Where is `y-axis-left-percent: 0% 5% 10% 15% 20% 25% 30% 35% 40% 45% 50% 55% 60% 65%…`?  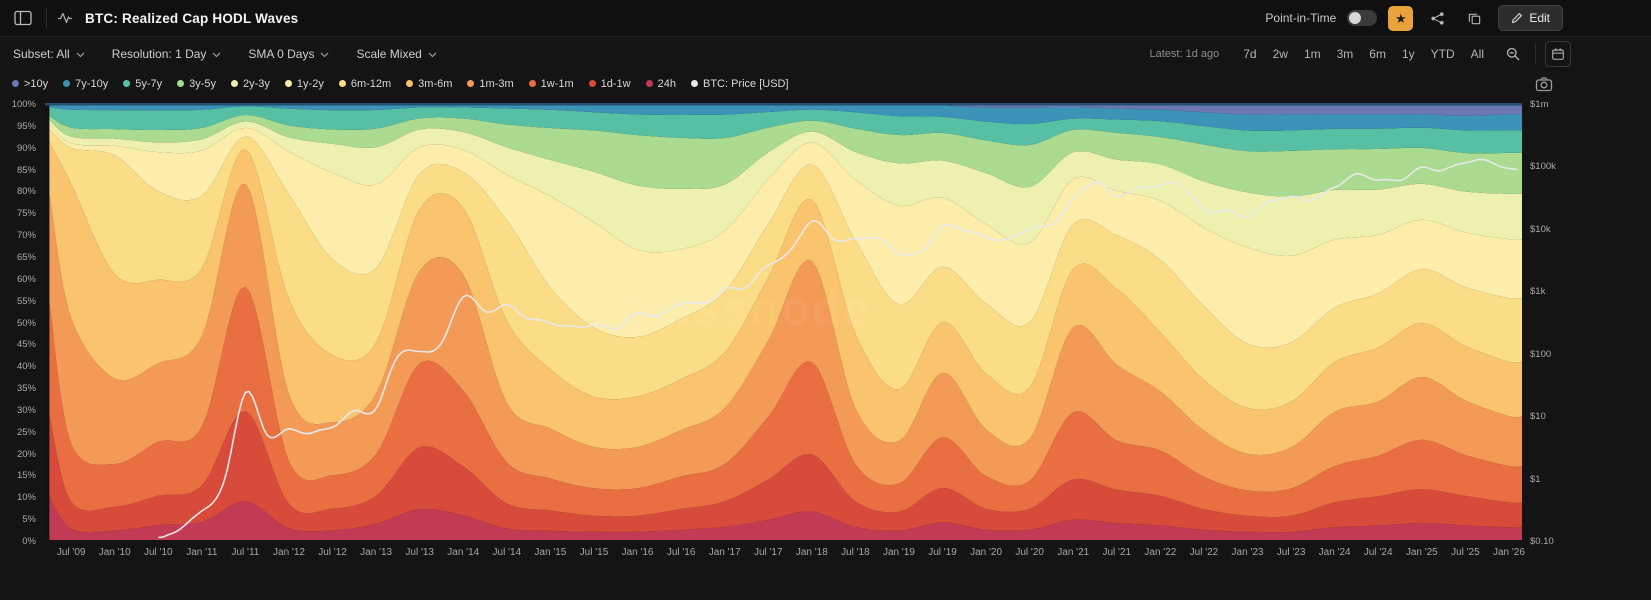 y-axis-left-percent: 0% 5% 10% 15% 20% 25% 30% 35% 40% 45% 50% 55% 60% 65%… is located at coordinates (20, 323).